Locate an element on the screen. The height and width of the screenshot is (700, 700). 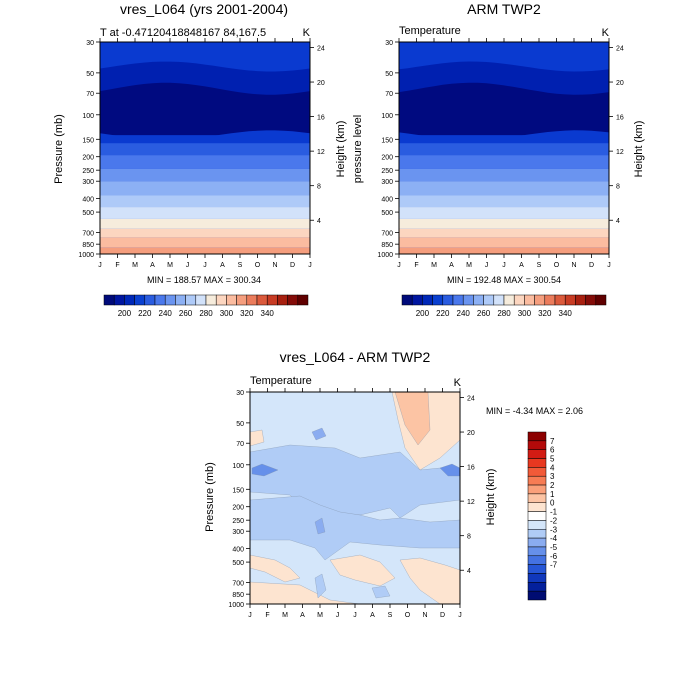
panel3-height-axis: 24 20 16 12 8 4 is located at coordinates (467, 485).